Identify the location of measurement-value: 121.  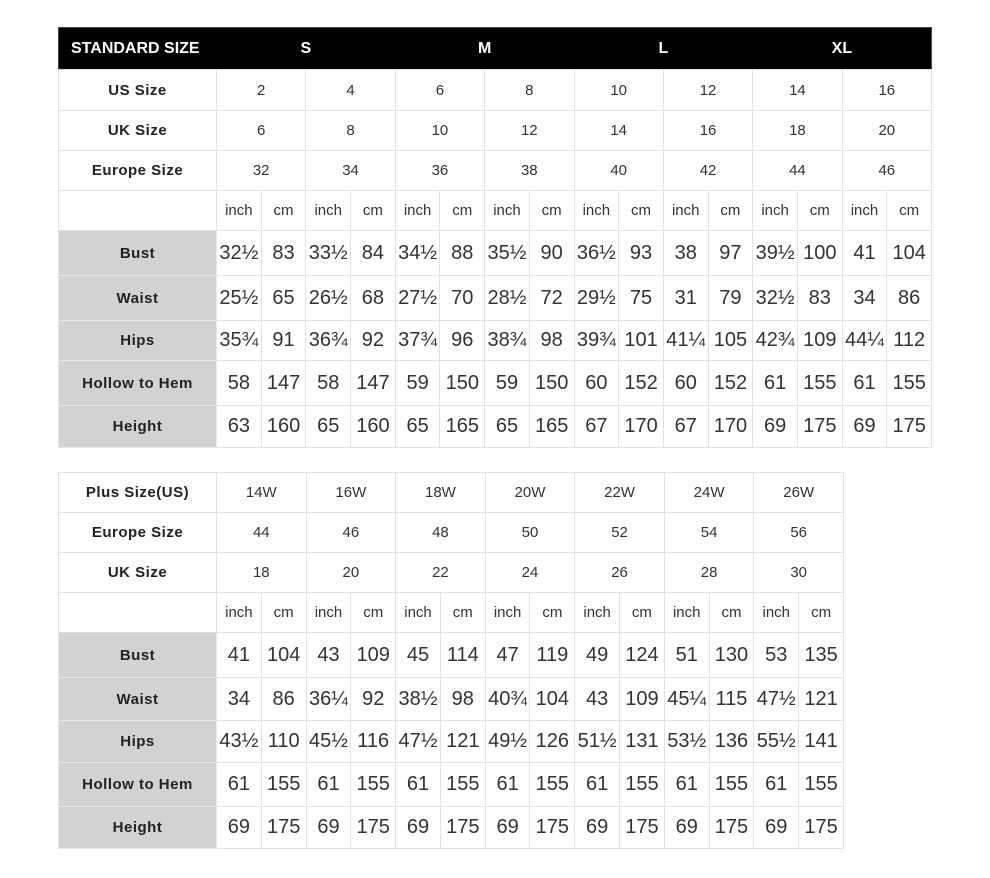
(821, 699).